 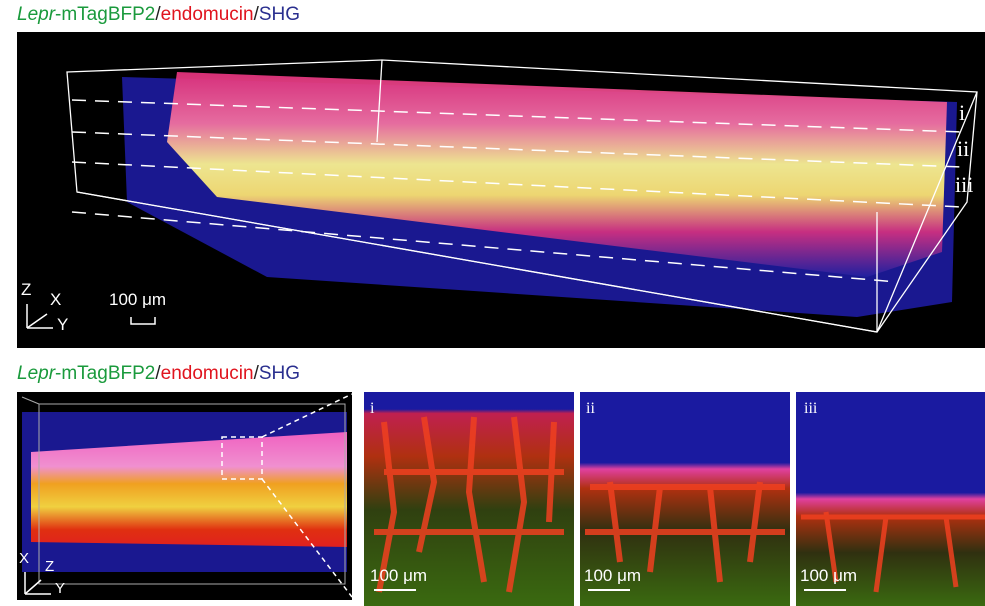 What do you see at coordinates (964, 184) in the screenshot?
I see `section-label-iii: iii` at bounding box center [964, 184].